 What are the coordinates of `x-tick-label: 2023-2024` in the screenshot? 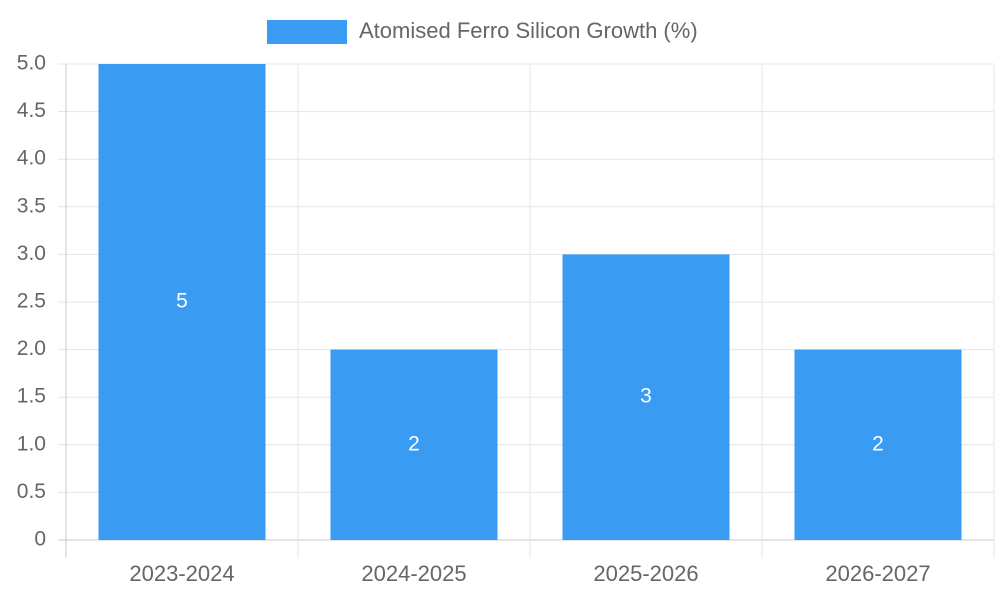 It's located at (181, 573).